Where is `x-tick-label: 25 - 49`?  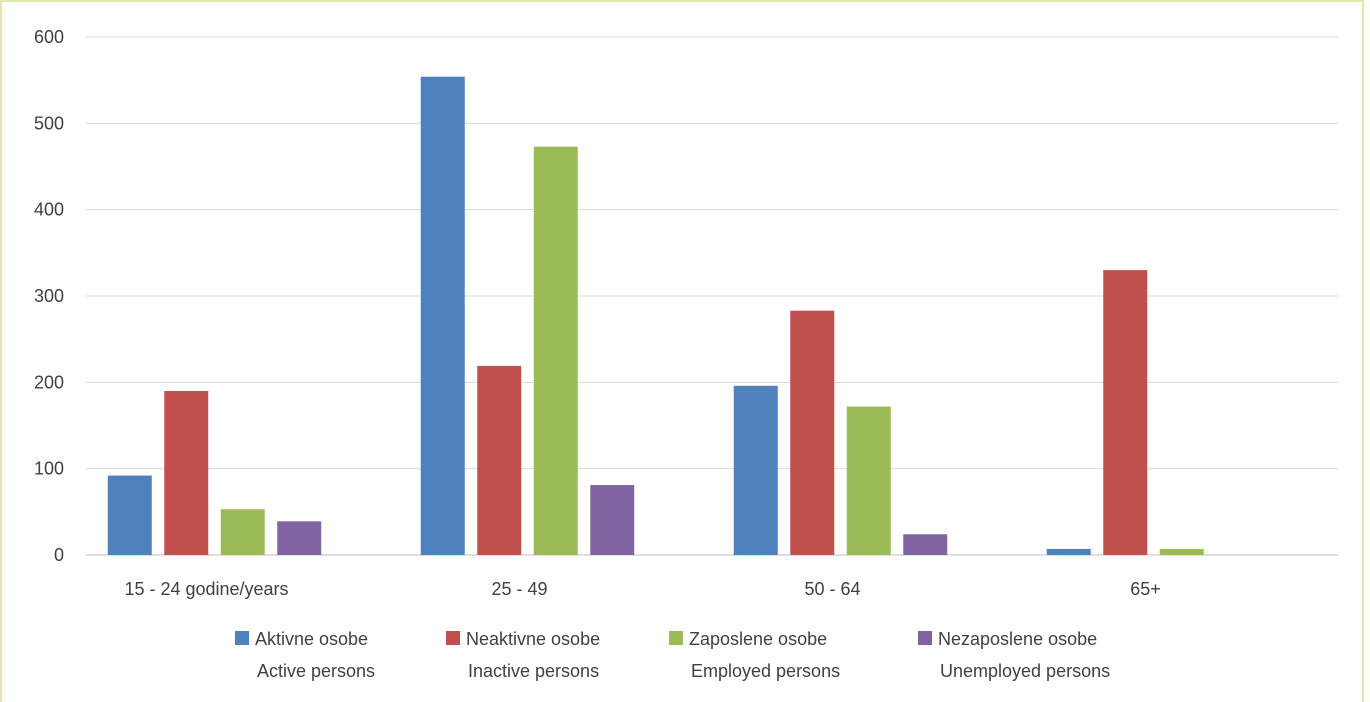
x-tick-label: 25 - 49 is located at coordinates (519, 589).